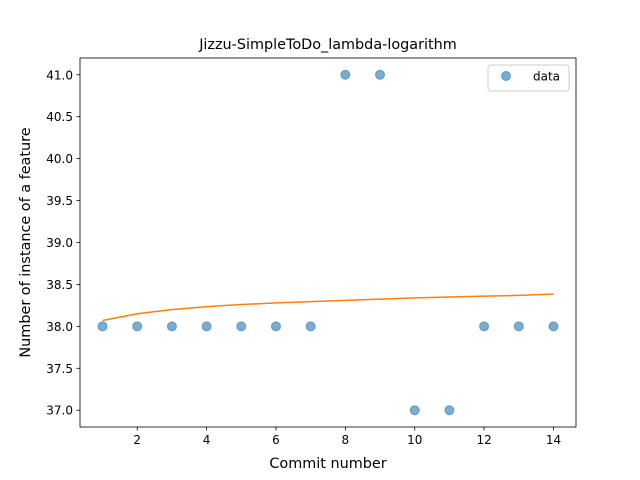 This screenshot has height=480, width=640. Describe the element at coordinates (327, 45) in the screenshot. I see `chart-title: Jizzu-SimpleToDo_lambda-logarithm` at that location.